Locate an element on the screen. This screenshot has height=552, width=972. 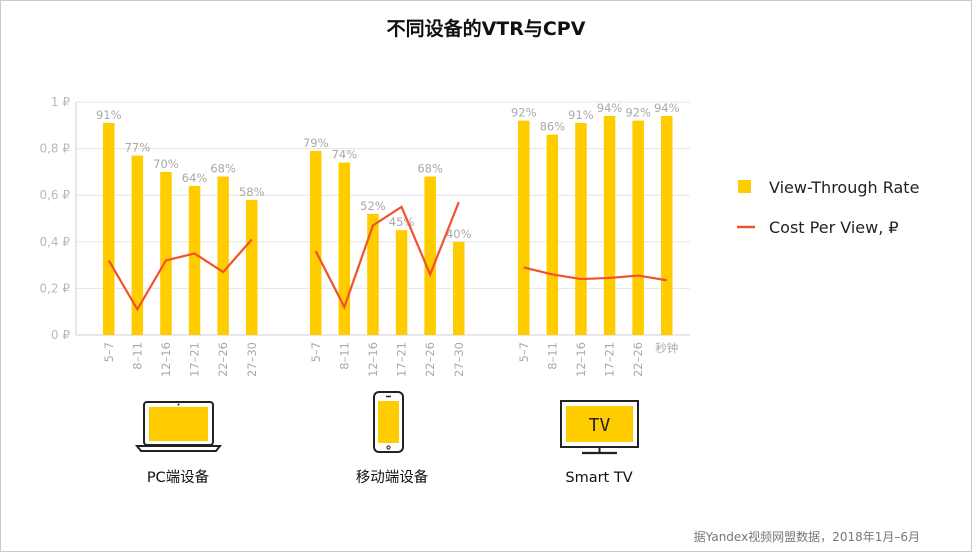
bar-value-label: 86% is located at coordinates (553, 127).